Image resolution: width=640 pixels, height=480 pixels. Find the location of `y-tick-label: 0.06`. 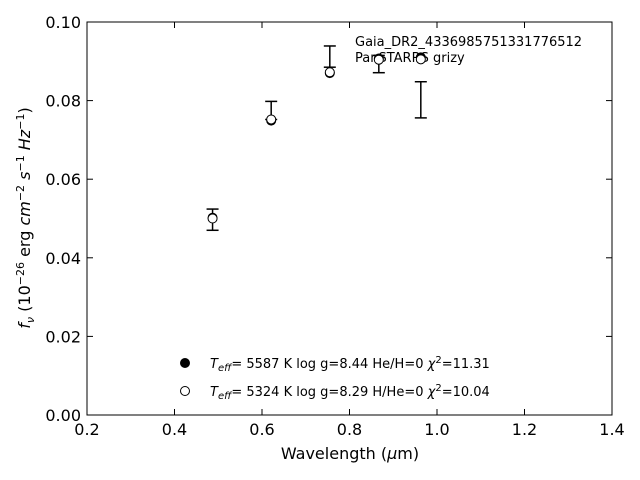

y-tick-label: 0.06 is located at coordinates (63, 179).